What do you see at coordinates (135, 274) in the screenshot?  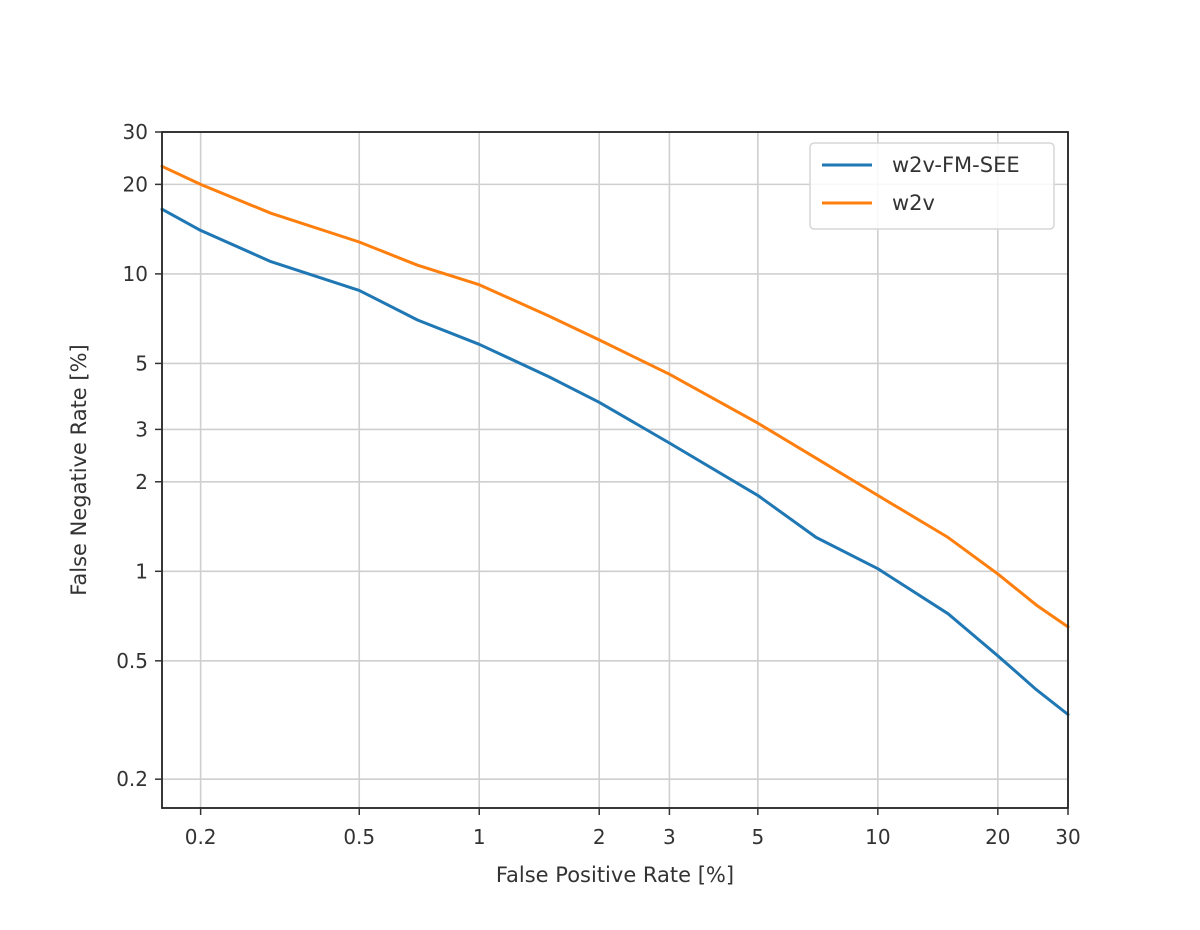 I see `y-tick-label: 10` at bounding box center [135, 274].